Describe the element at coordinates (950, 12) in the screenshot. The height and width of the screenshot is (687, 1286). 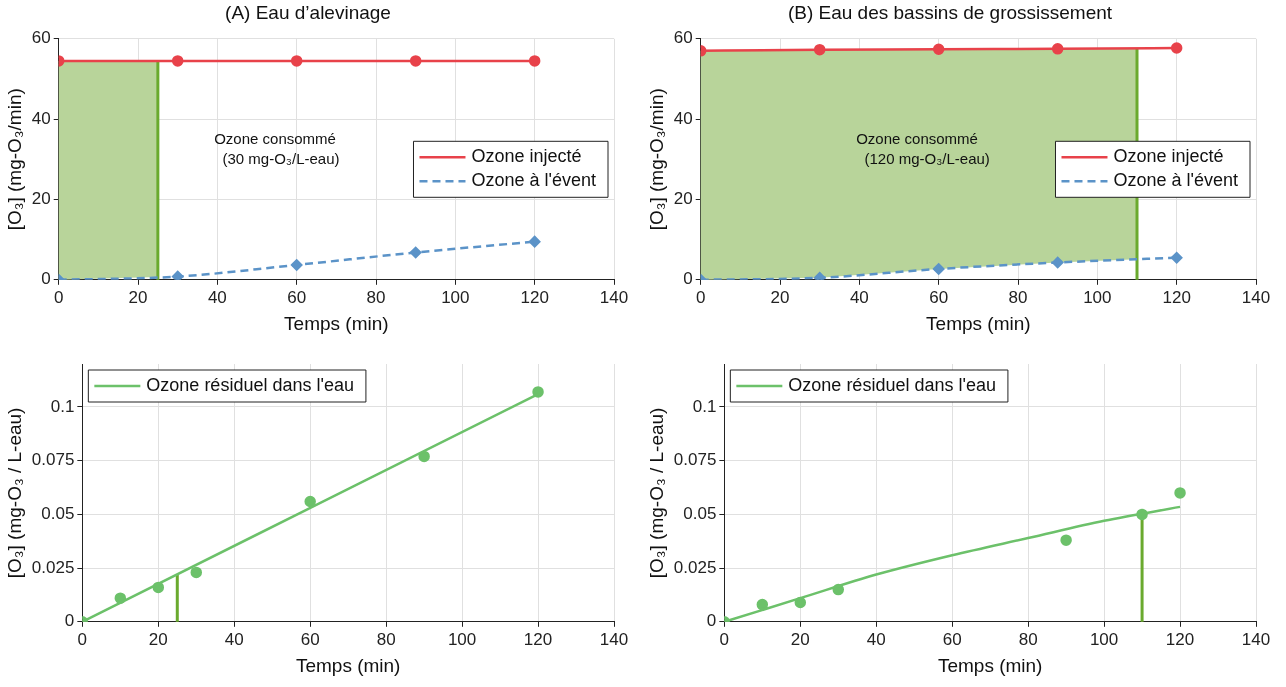
I see `chart-title: (B) Eau des bassins de grossissement` at that location.